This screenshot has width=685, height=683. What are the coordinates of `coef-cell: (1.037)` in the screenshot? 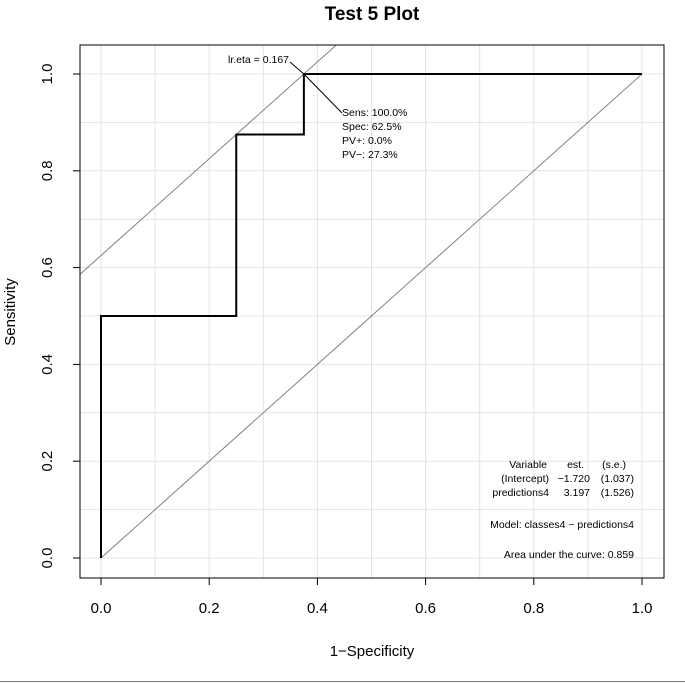 It's located at (617, 479).